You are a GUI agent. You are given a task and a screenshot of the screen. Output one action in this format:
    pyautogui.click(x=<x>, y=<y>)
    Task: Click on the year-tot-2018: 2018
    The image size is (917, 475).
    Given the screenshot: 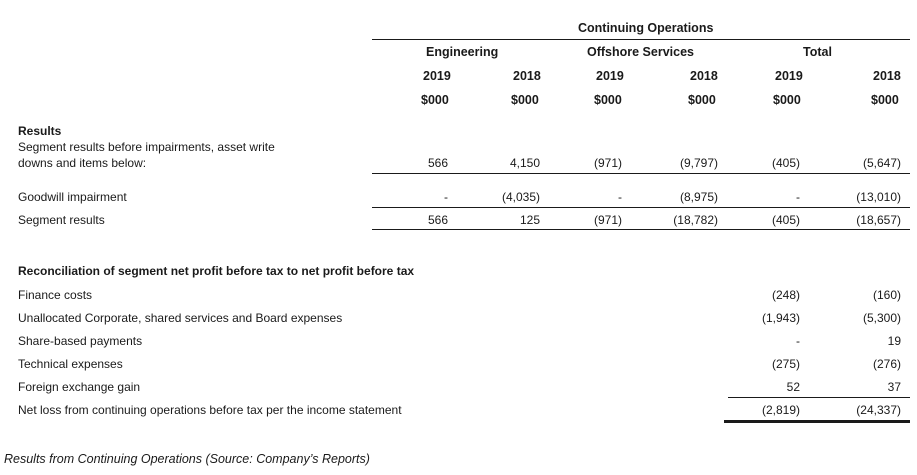 What is the action you would take?
    pyautogui.click(x=887, y=76)
    